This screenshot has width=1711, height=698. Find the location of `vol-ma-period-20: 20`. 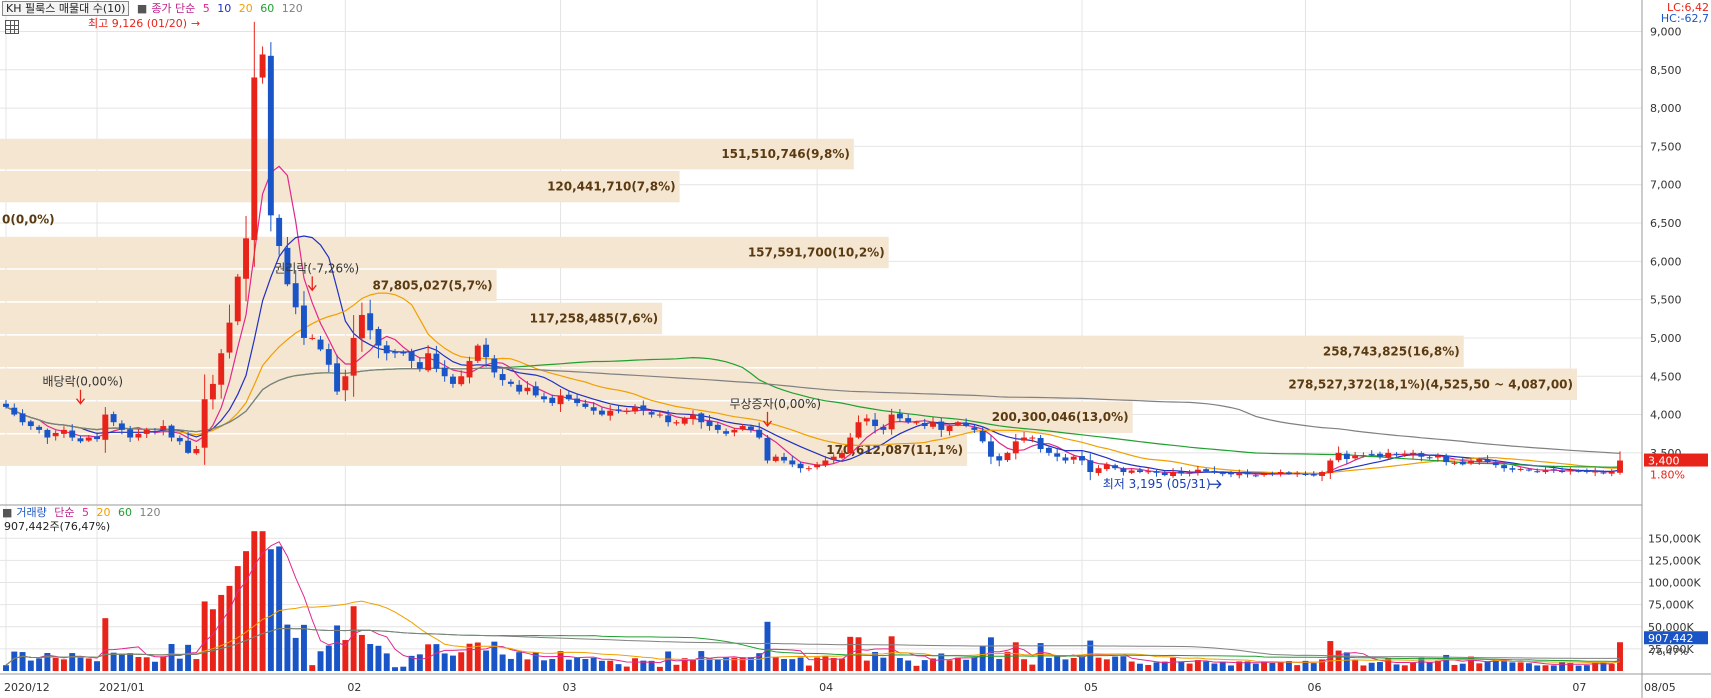

vol-ma-period-20: 20 is located at coordinates (103, 512).